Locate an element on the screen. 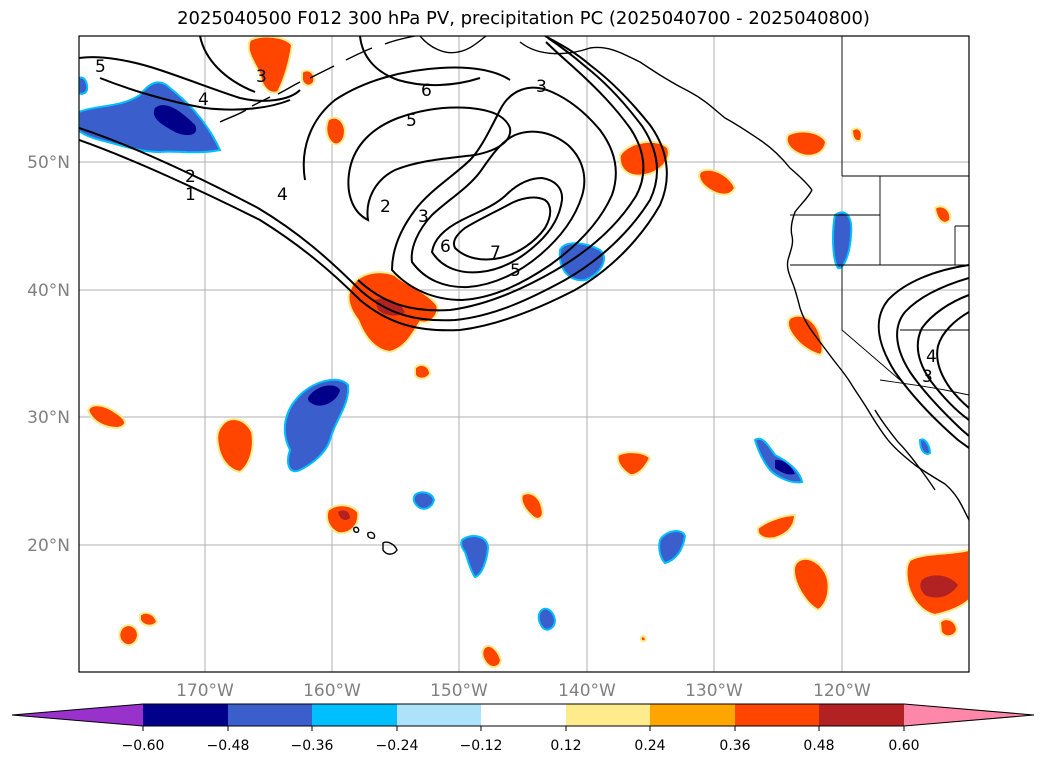 The height and width of the screenshot is (765, 1047). colorbar-tick-label: −0.48 is located at coordinates (228, 746).